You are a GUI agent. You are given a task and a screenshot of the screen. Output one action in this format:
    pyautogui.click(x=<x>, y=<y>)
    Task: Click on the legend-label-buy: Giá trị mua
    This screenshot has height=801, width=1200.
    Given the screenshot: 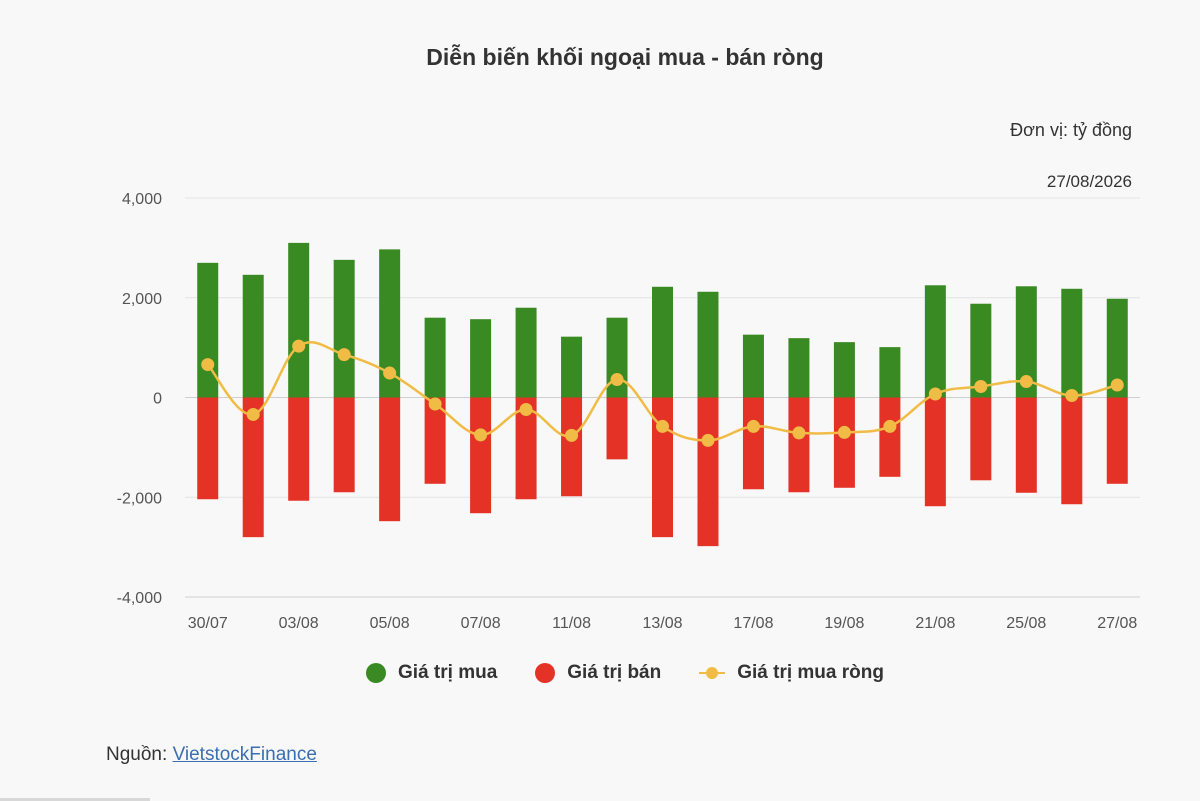 What is the action you would take?
    pyautogui.click(x=448, y=672)
    